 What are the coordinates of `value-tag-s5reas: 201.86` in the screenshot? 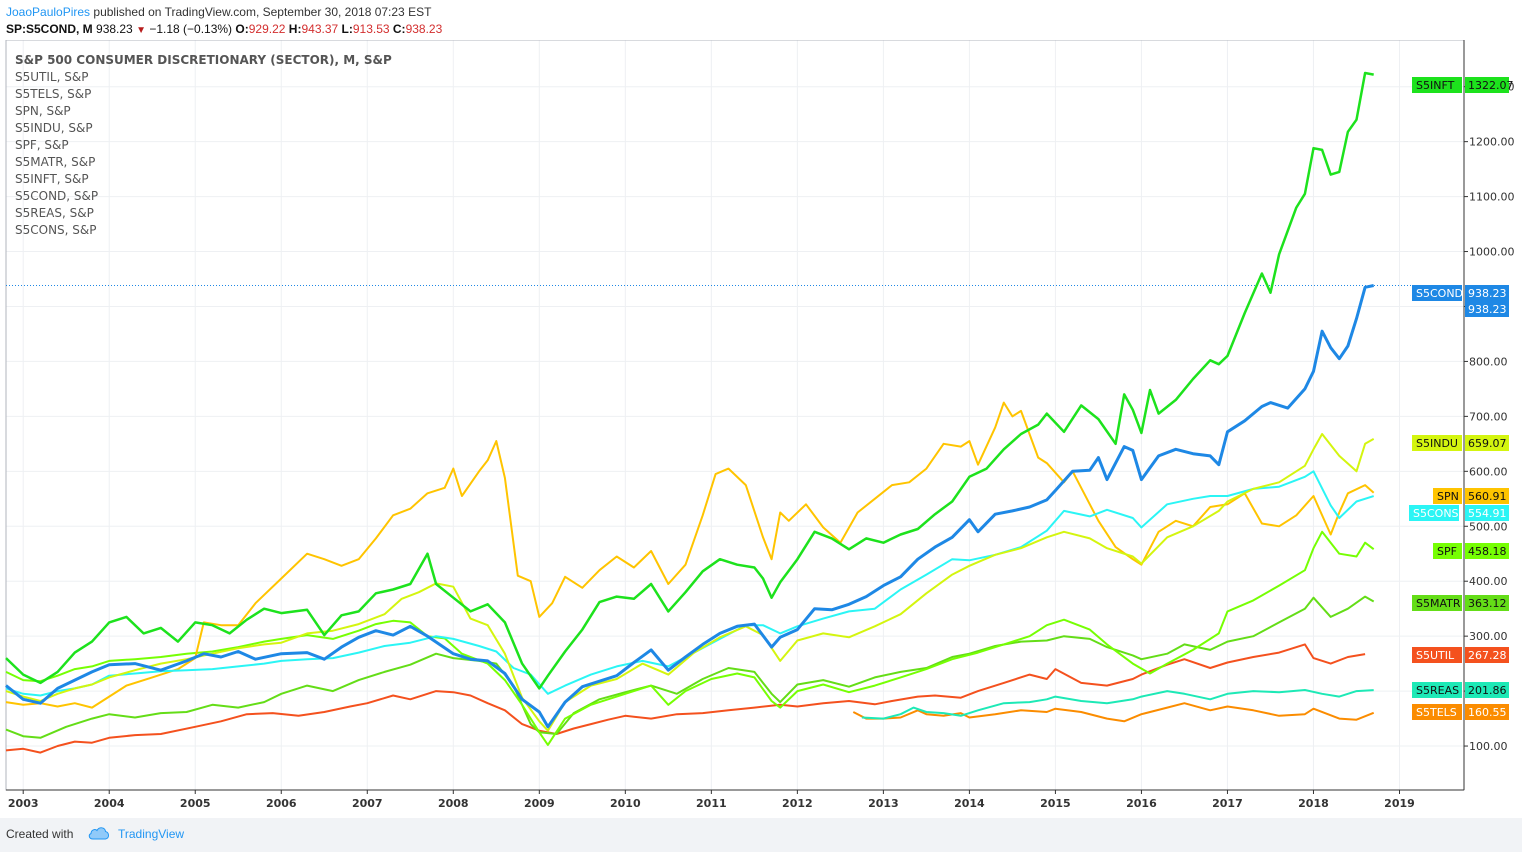 It's located at (1487, 690).